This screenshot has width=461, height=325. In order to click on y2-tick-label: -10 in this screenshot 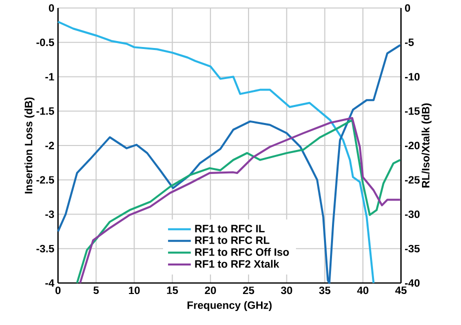, I will do `click(412, 76)`.